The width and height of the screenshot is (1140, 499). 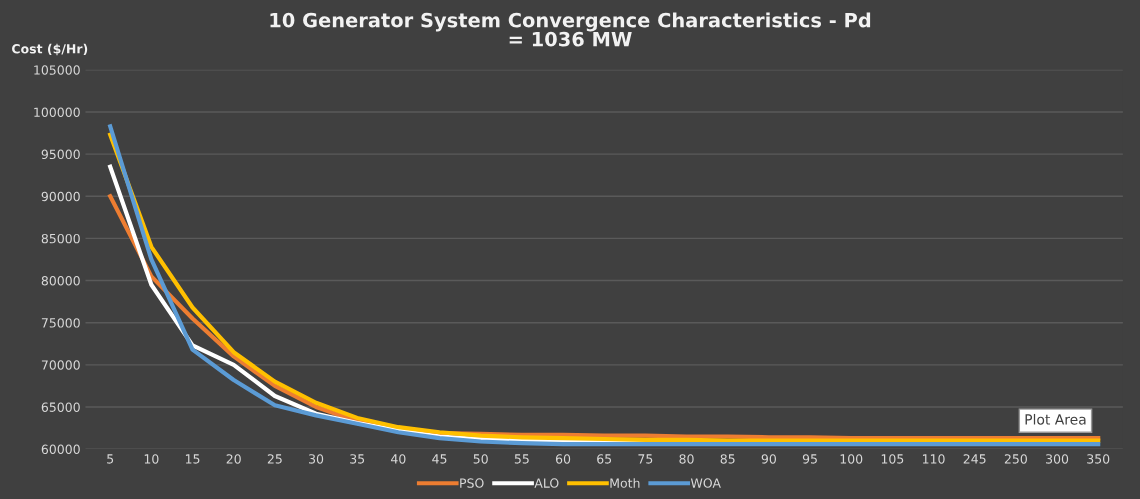 What do you see at coordinates (933, 459) in the screenshot?
I see `x-tick-label: 110` at bounding box center [933, 459].